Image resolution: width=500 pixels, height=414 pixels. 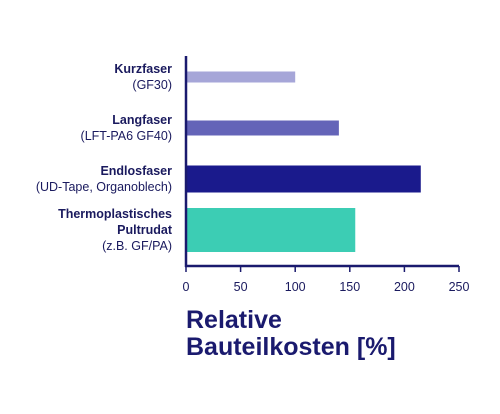 What do you see at coordinates (115, 214) in the screenshot?
I see `category-label-4-line-1: Thermoplastisches` at bounding box center [115, 214].